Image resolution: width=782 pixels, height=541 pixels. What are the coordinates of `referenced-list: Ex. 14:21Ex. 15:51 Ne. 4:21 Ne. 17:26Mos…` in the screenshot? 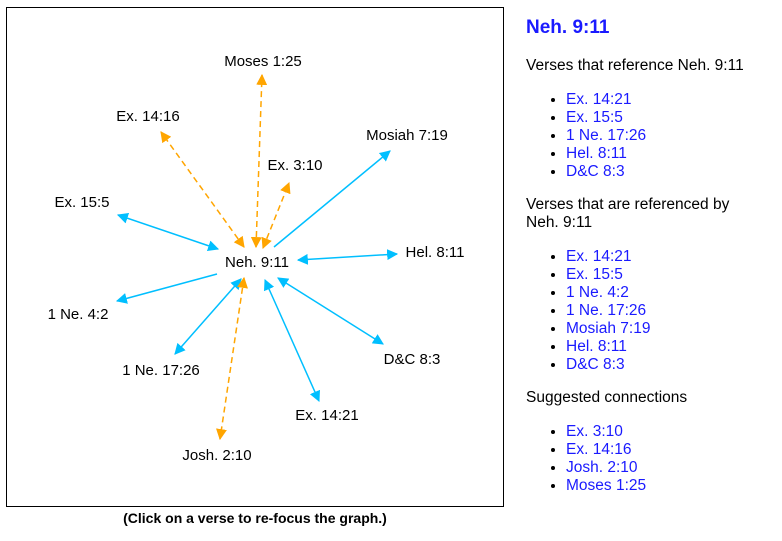 It's located at (646, 311).